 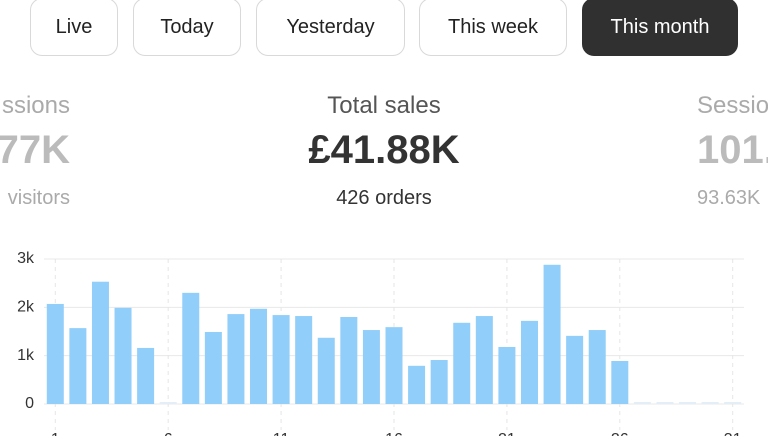 What do you see at coordinates (493, 28) in the screenshot?
I see `tab: This week` at bounding box center [493, 28].